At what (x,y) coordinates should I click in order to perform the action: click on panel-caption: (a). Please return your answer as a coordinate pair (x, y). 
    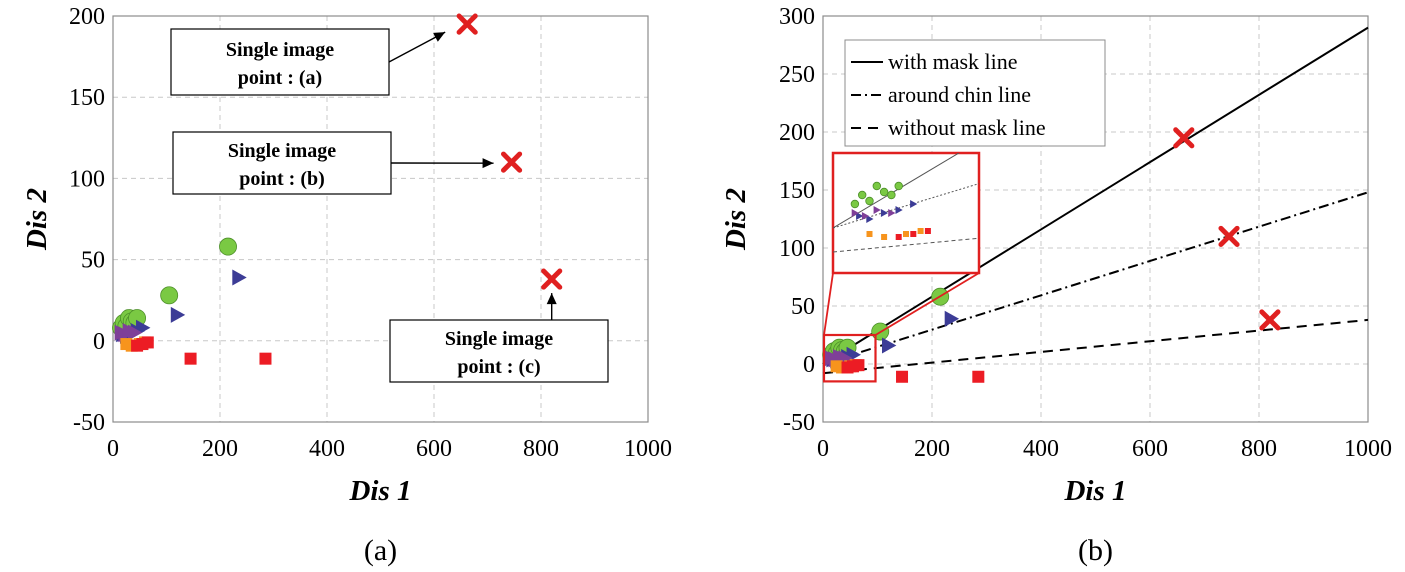
    Looking at the image, I should click on (380, 550).